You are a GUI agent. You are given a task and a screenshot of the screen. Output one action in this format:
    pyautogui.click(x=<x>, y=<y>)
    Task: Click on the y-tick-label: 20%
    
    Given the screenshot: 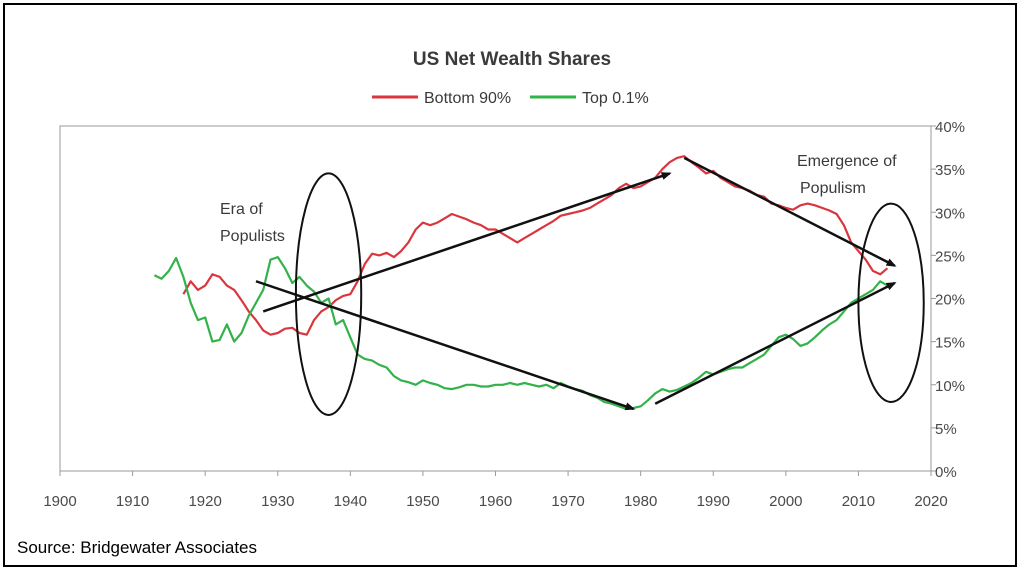 What is the action you would take?
    pyautogui.click(x=950, y=300)
    